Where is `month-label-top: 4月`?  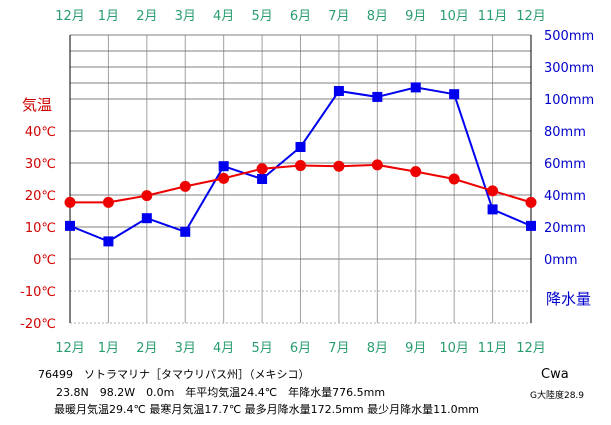
month-label-top: 4月 is located at coordinates (223, 16).